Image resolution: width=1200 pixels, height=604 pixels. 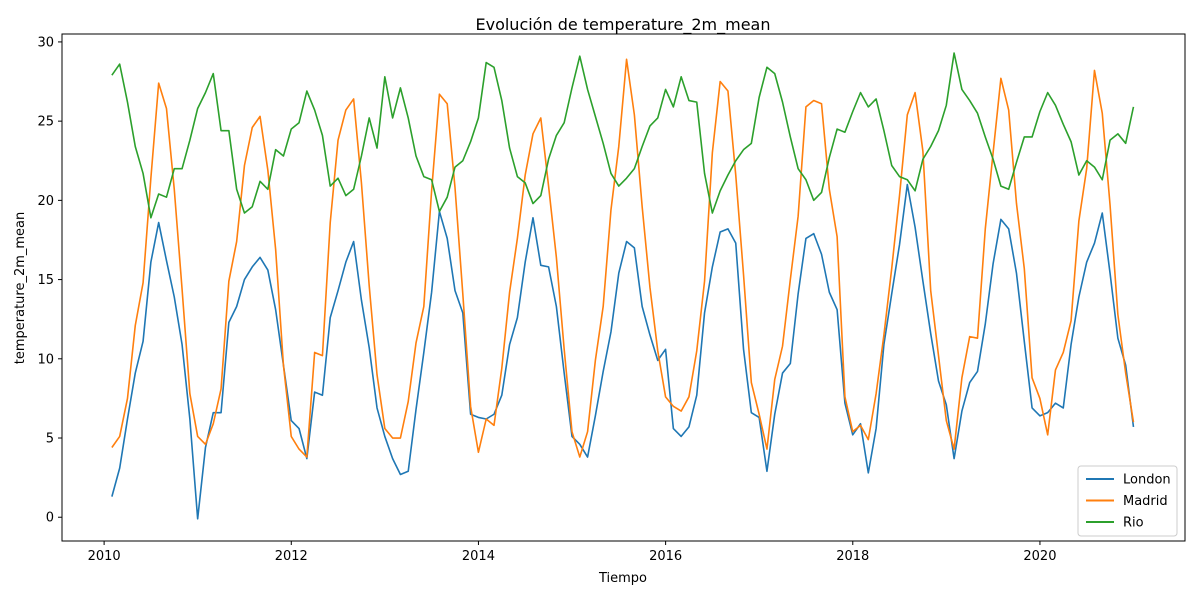 What do you see at coordinates (104, 556) in the screenshot?
I see `x-tick-label: 2010` at bounding box center [104, 556].